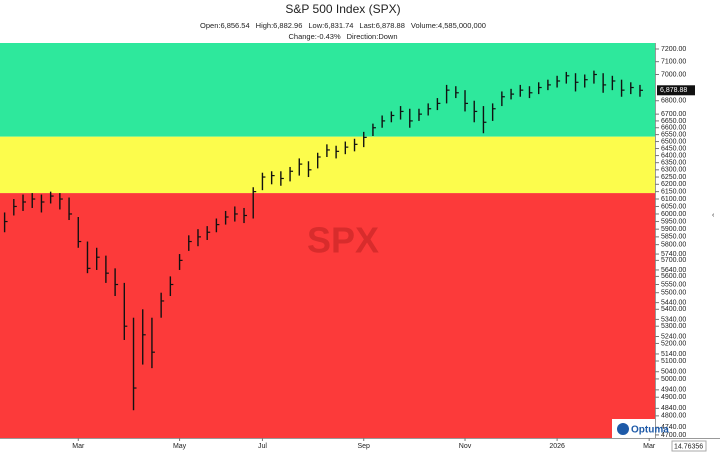 The height and width of the screenshot is (452, 720). What do you see at coordinates (673, 170) in the screenshot?
I see `y-tick-label: 6300.00` at bounding box center [673, 170].